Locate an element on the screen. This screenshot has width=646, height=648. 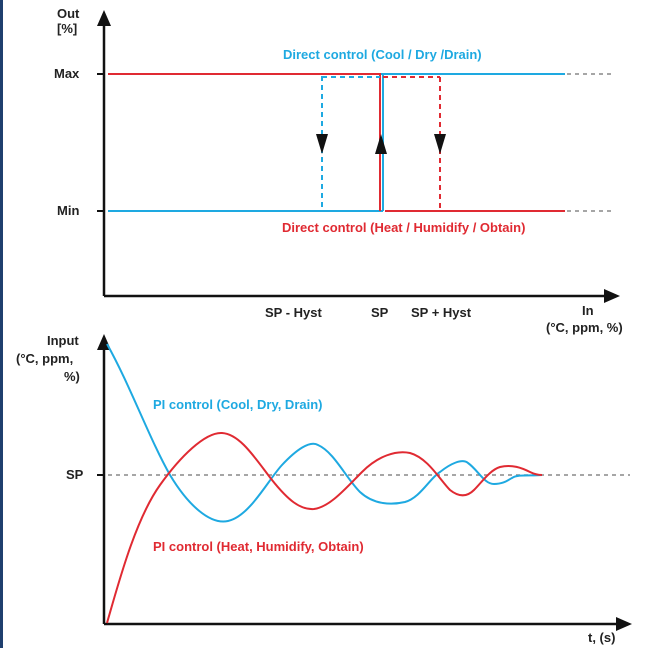
top-y-axis-arrow is located at coordinates (104, 18).